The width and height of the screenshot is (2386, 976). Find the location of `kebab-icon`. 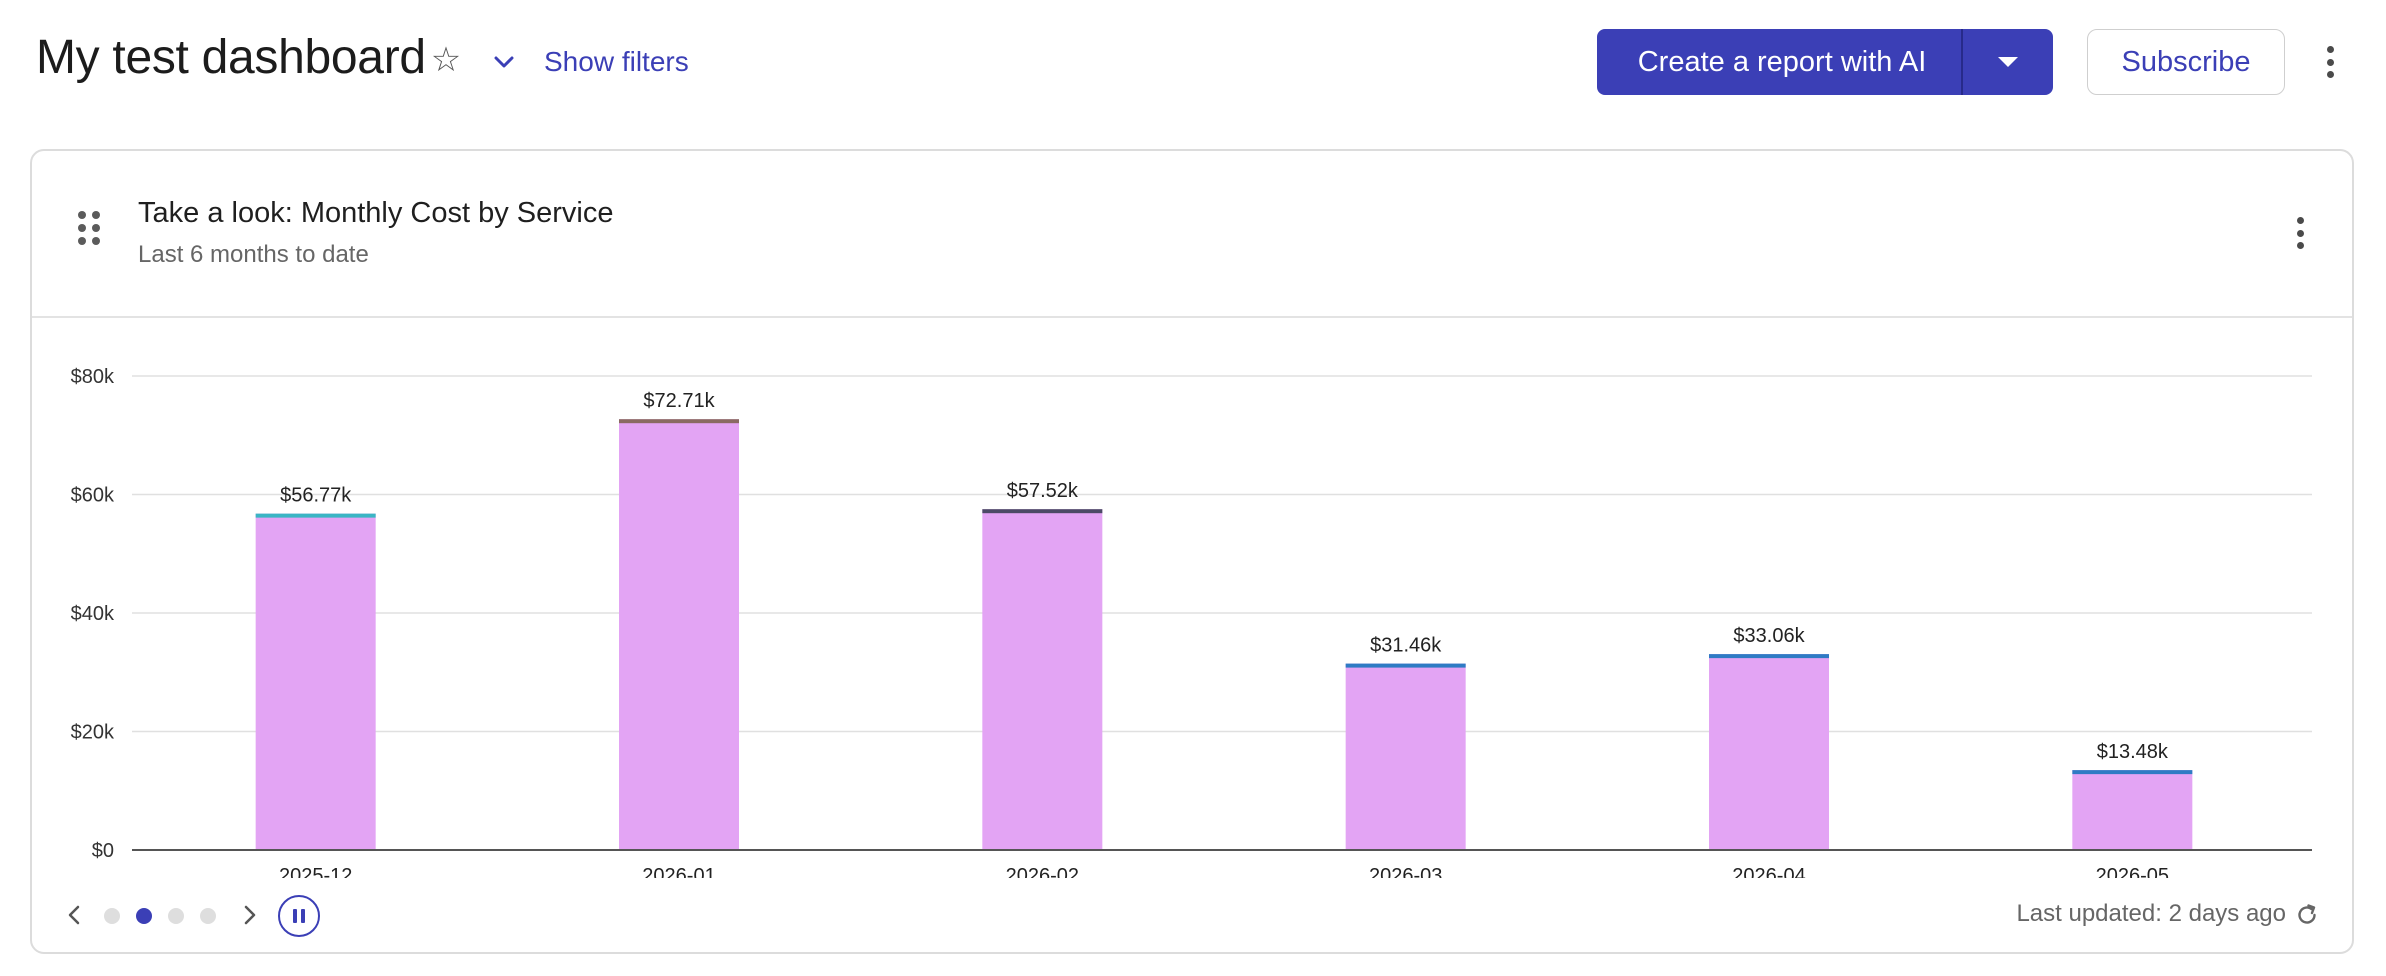

kebab-icon is located at coordinates (2330, 62).